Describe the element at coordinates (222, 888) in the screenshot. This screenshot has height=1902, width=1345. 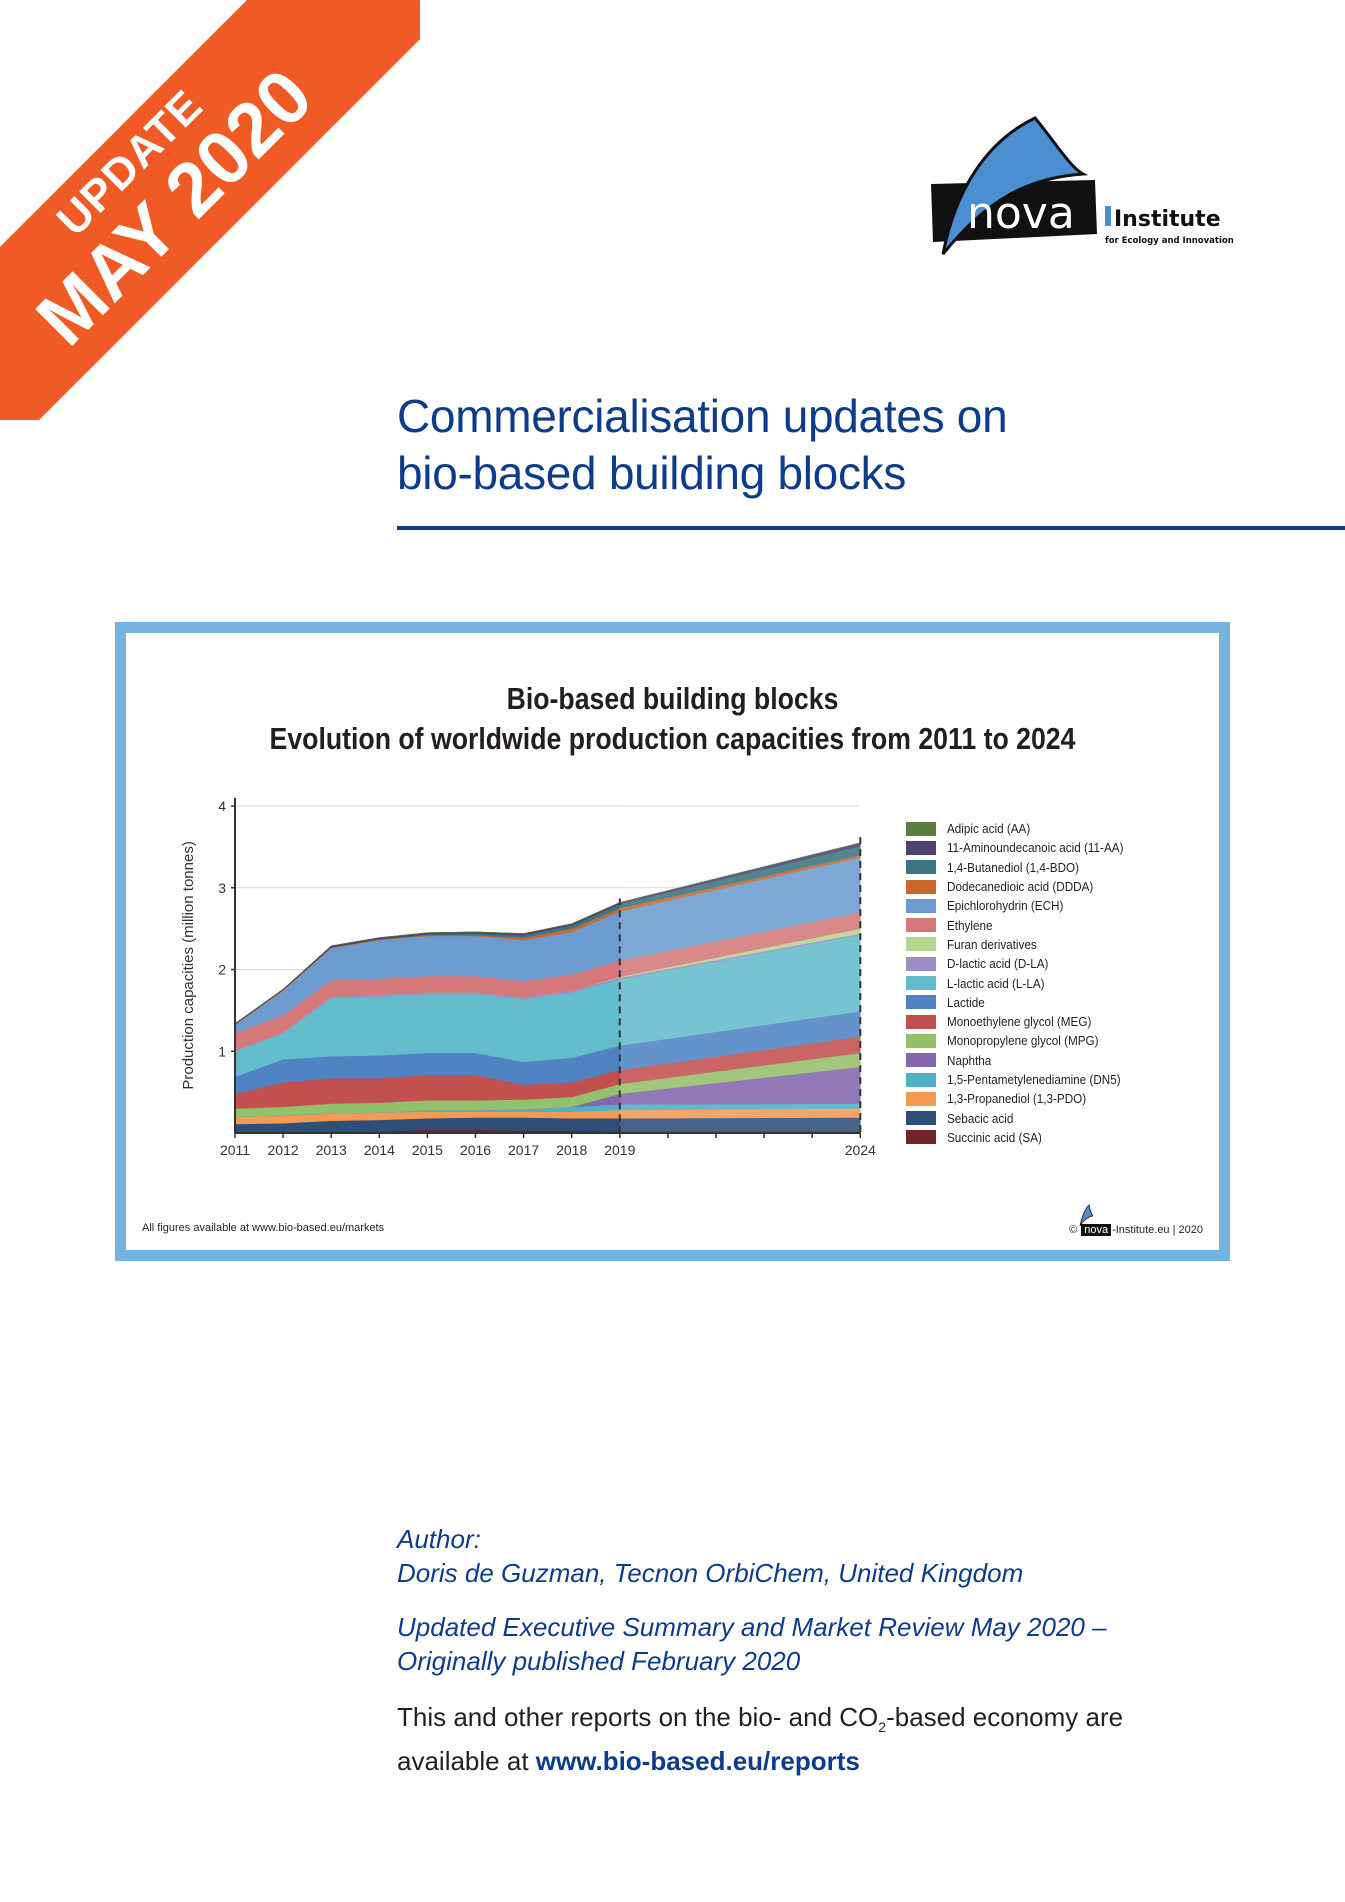
I see `y-tick-label: 3` at that location.